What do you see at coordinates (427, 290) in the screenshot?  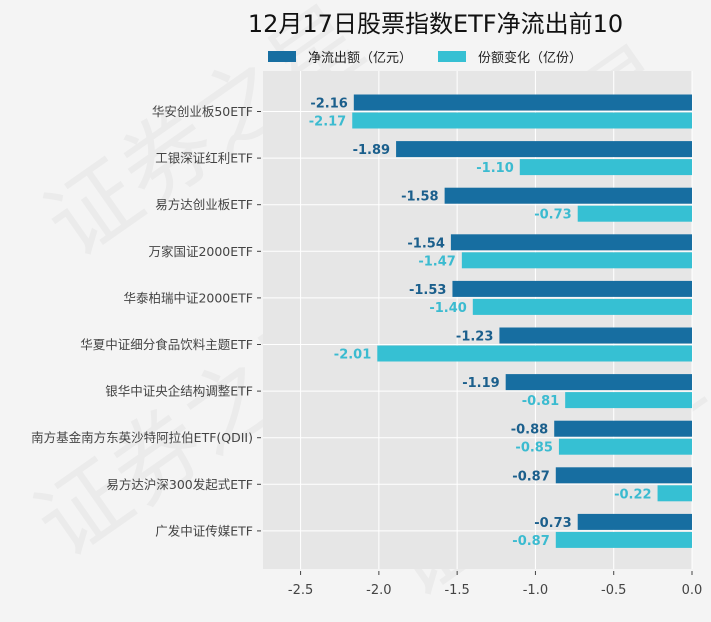 I see `data-label: -1.53` at bounding box center [427, 290].